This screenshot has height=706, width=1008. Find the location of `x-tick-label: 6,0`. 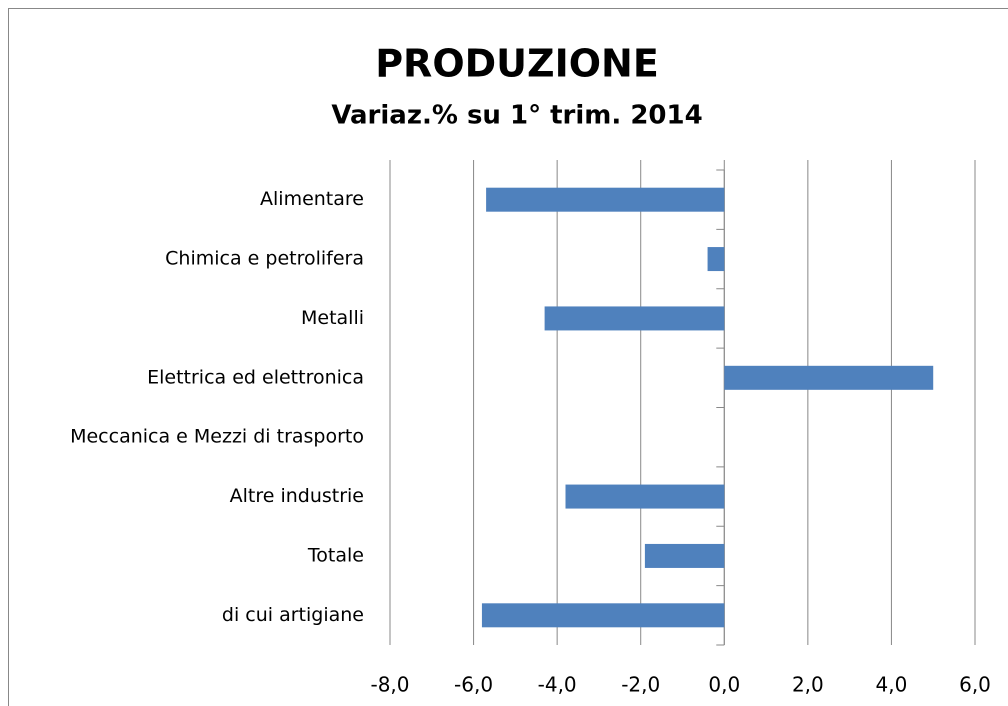

x-tick-label: 6,0 is located at coordinates (975, 685).